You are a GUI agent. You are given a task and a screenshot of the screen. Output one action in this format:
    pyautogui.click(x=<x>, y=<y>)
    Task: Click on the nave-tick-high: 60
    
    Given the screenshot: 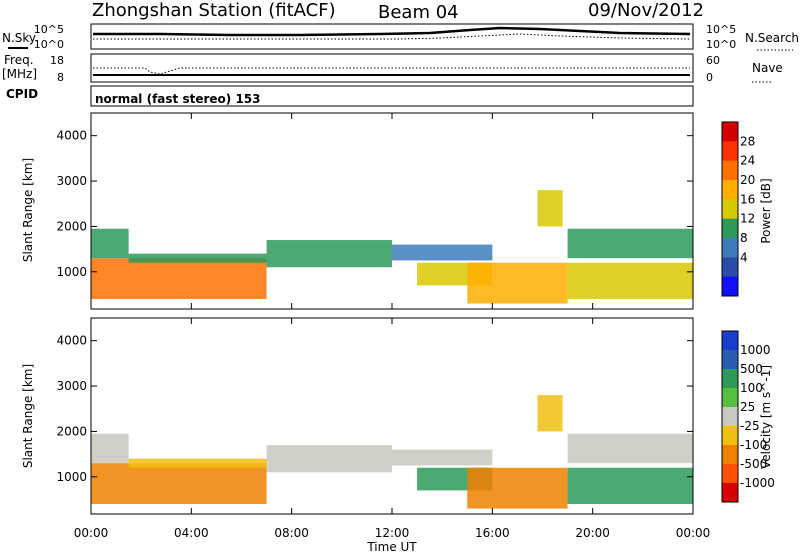 What is the action you would take?
    pyautogui.click(x=713, y=60)
    